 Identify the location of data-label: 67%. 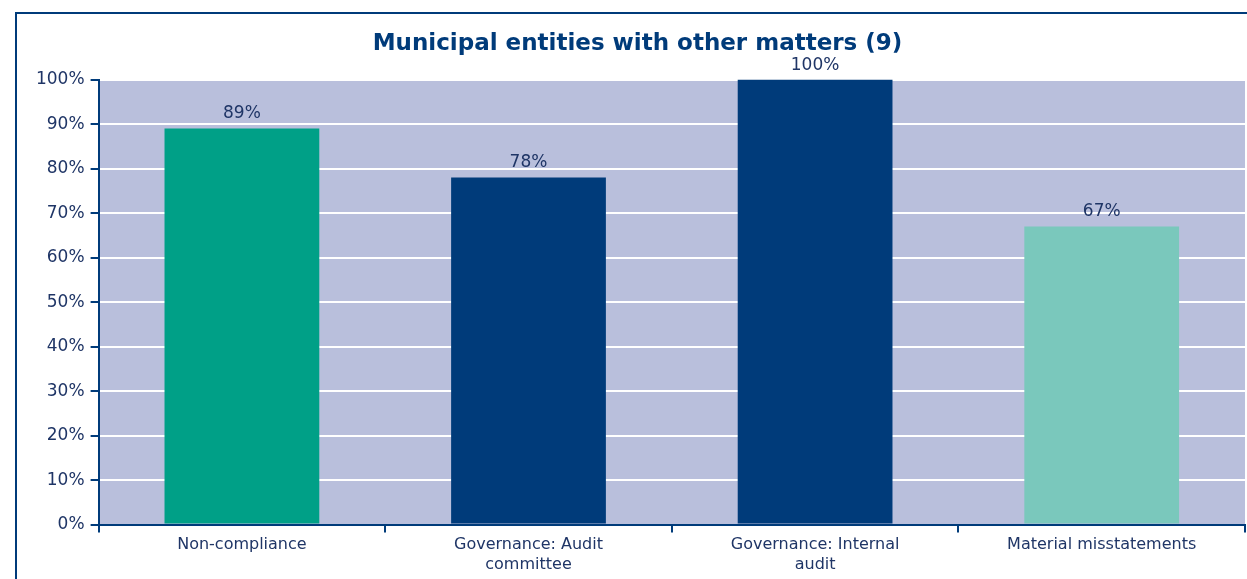
(1101, 210).